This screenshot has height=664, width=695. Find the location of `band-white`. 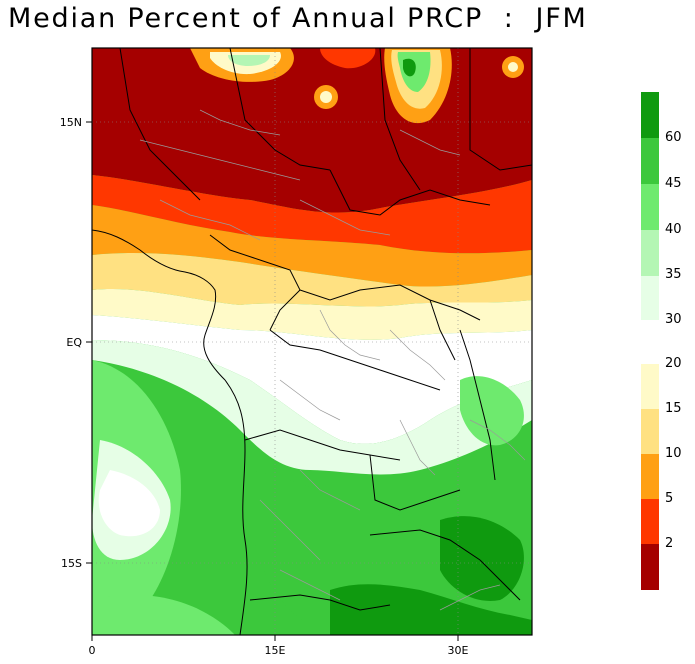

band-white is located at coordinates (312, 379).